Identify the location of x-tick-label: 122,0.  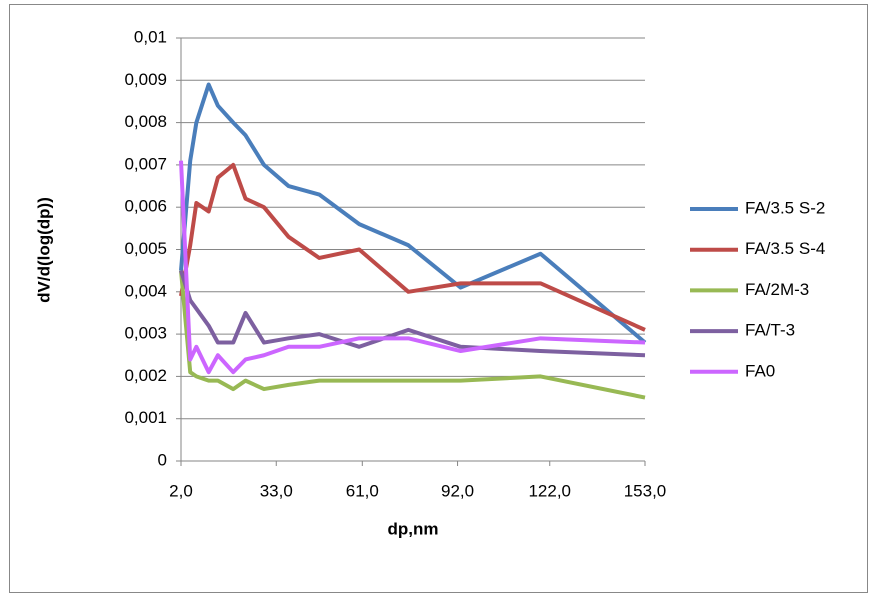
(549, 490).